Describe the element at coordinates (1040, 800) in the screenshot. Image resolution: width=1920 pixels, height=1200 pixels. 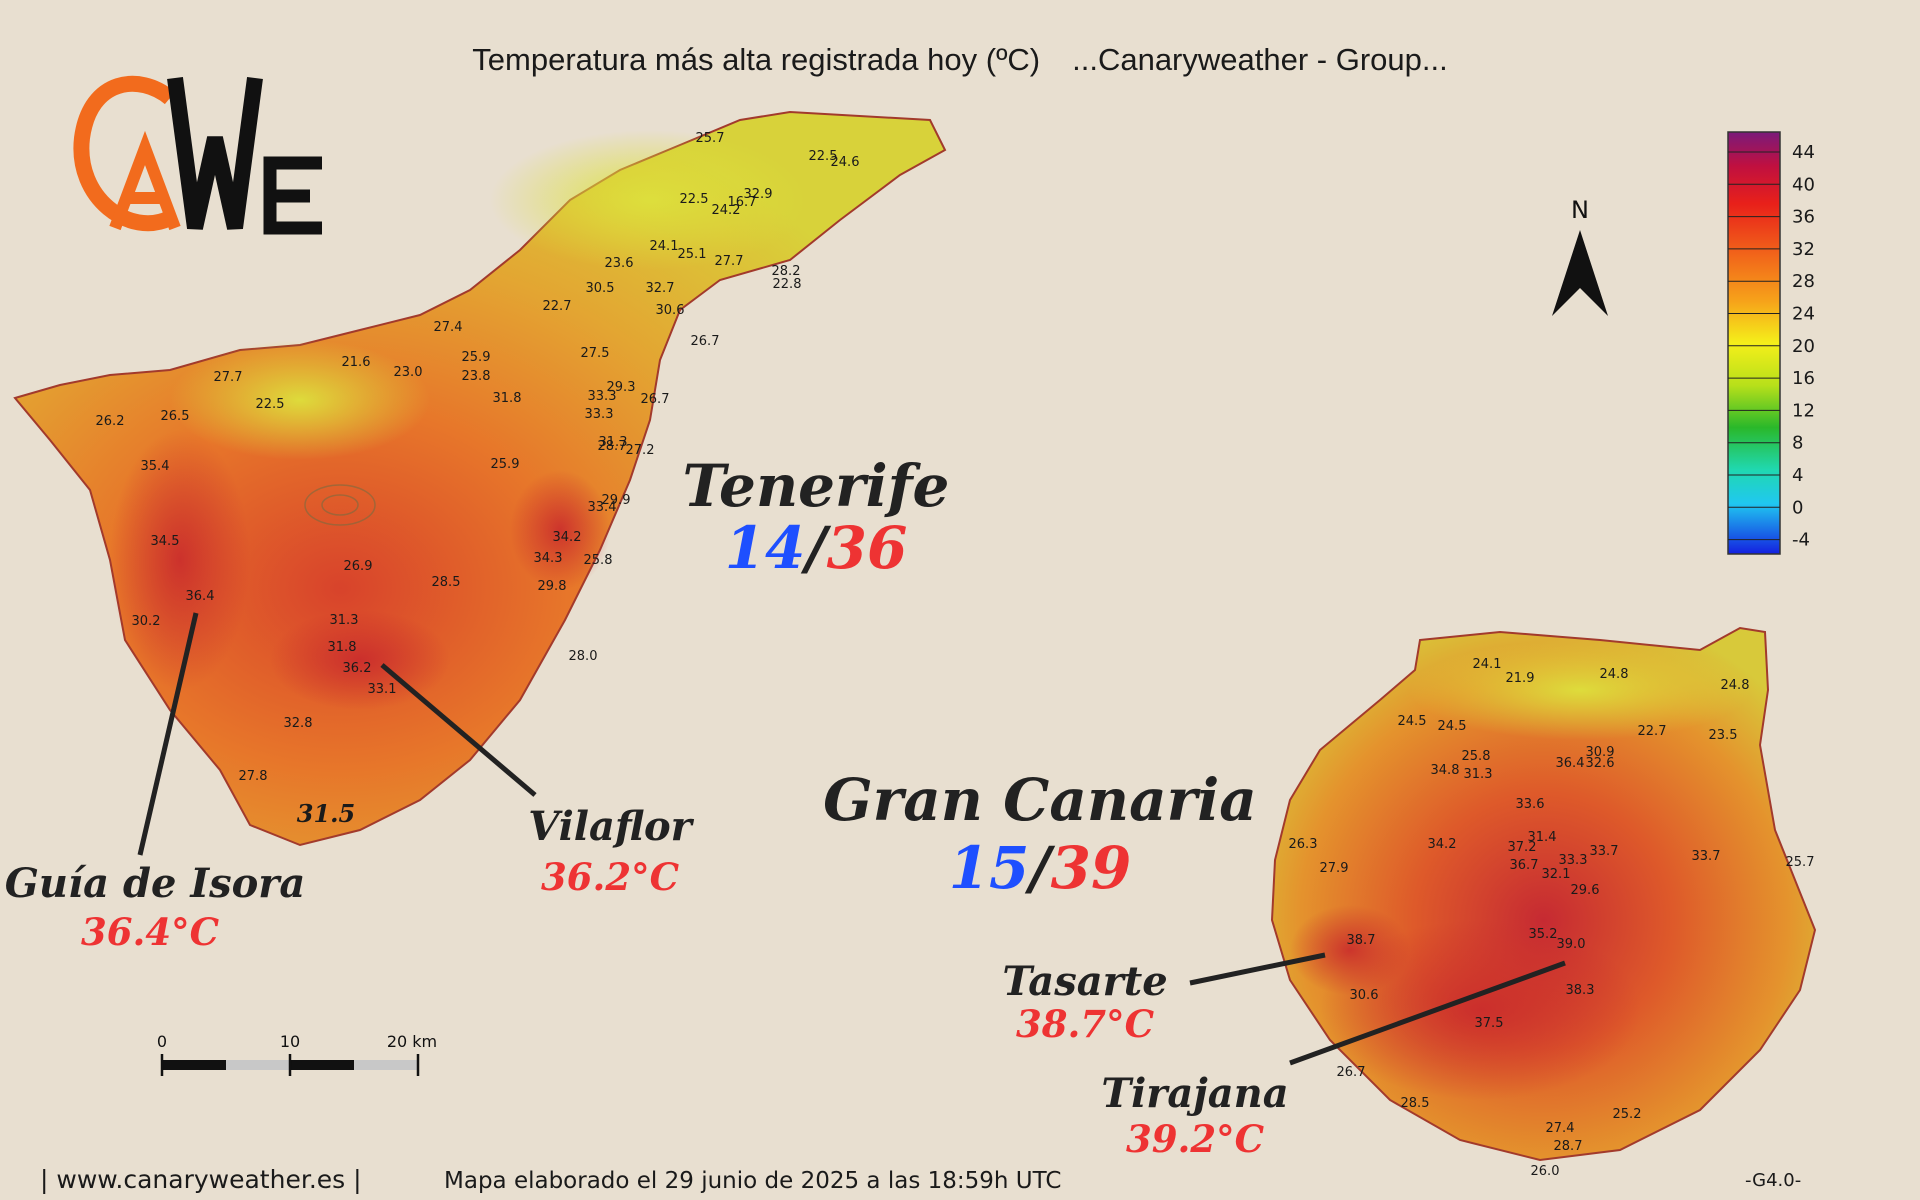
I see `gran-canaria-name: Gran Canaria` at that location.